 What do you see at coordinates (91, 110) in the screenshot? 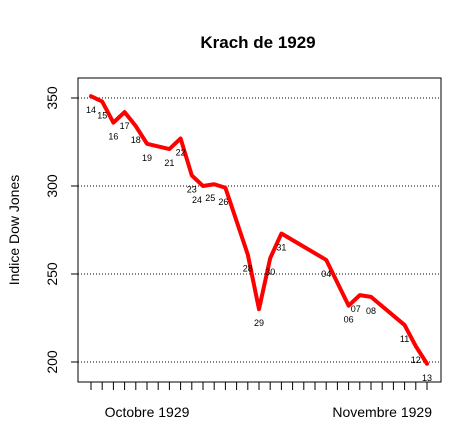
I see `point-label-14: 14` at bounding box center [91, 110].